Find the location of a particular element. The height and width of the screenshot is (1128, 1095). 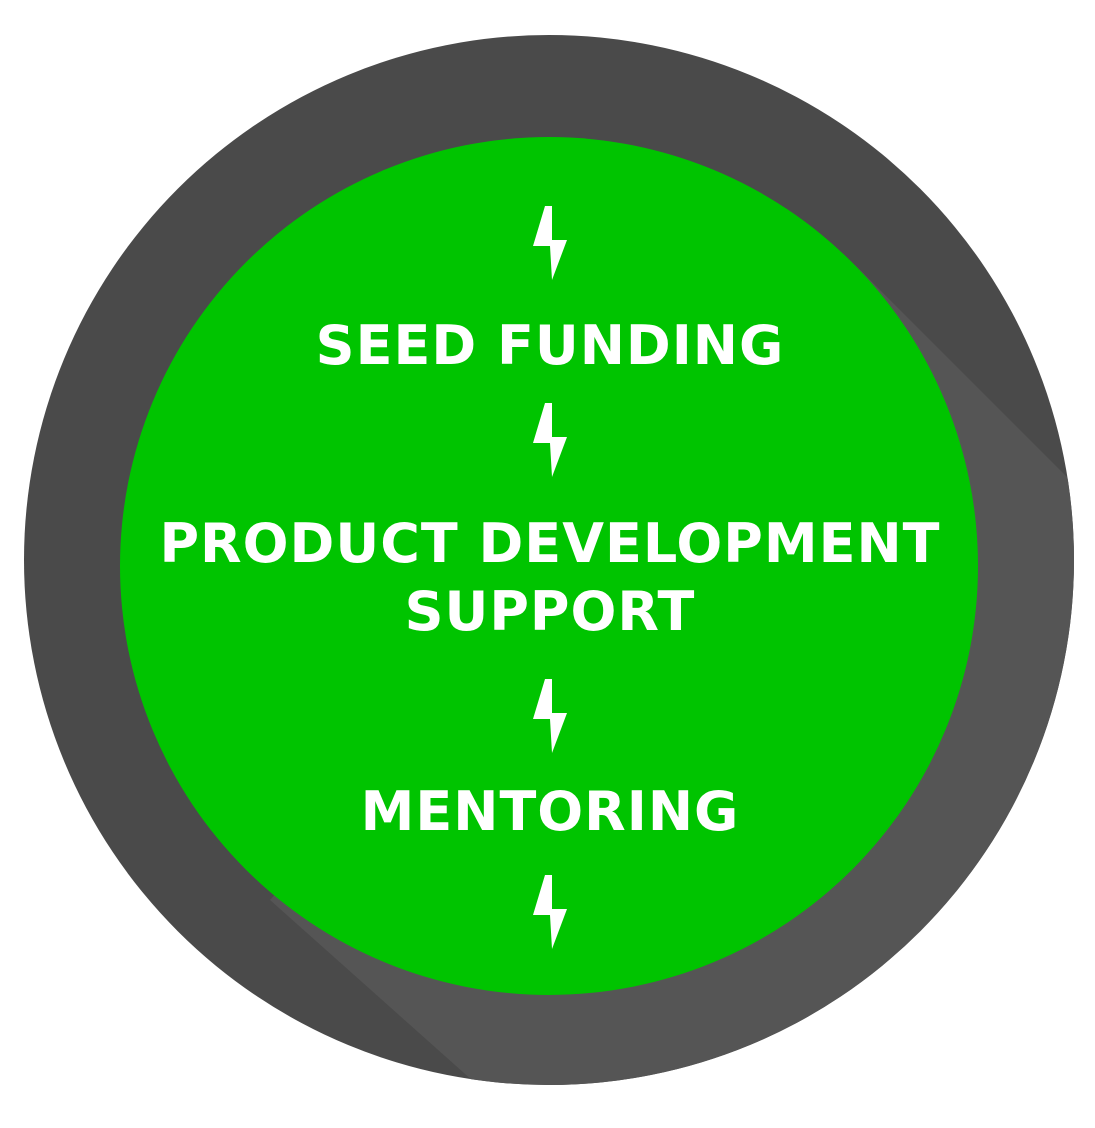

item-product-development-support: PRODUCT DEVELOPMENT SUPPORT is located at coordinates (550, 578).